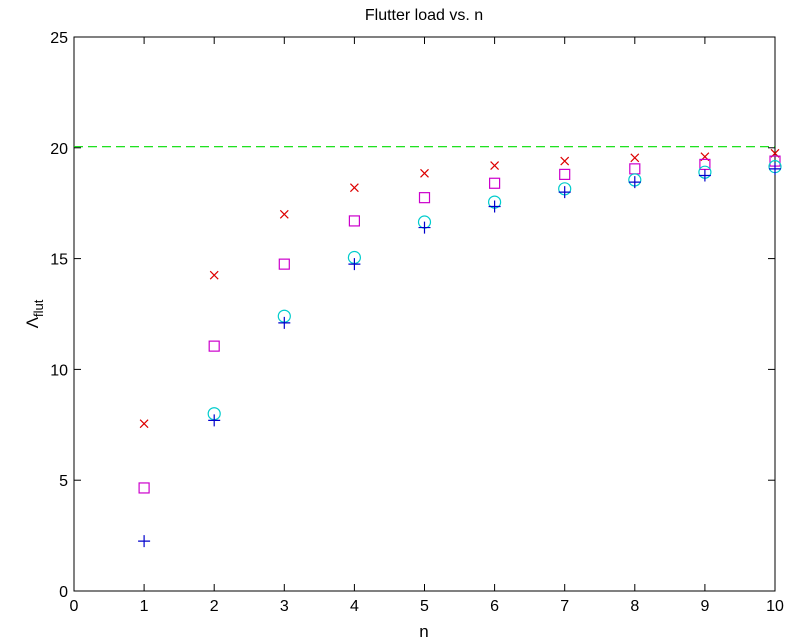  What do you see at coordinates (634, 606) in the screenshot?
I see `x-tick-label: 8` at bounding box center [634, 606].